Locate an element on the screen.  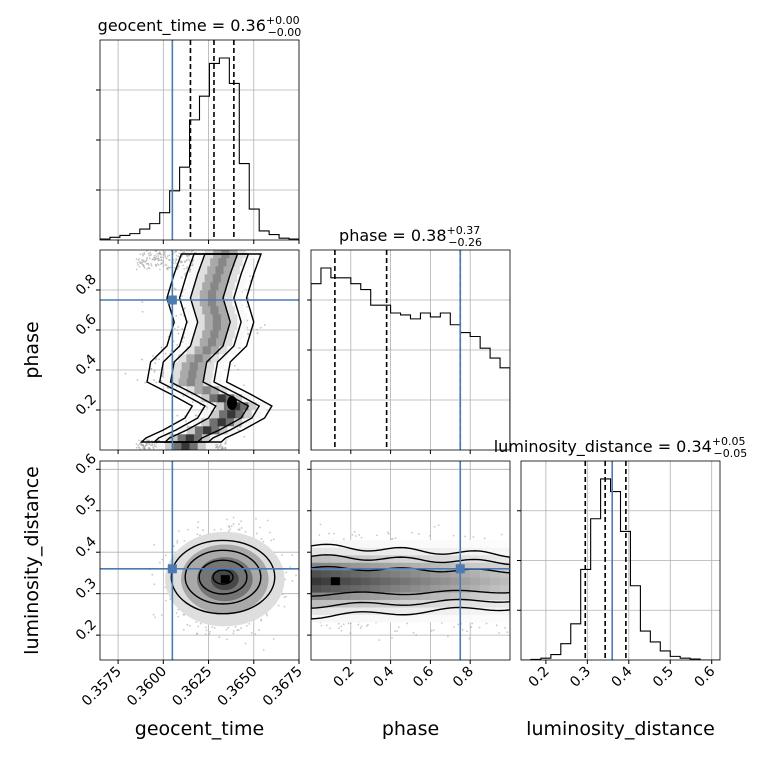
hist-title-geocent-time: geocent_time = 0.36+0.00−0.00 is located at coordinates (200, 26).